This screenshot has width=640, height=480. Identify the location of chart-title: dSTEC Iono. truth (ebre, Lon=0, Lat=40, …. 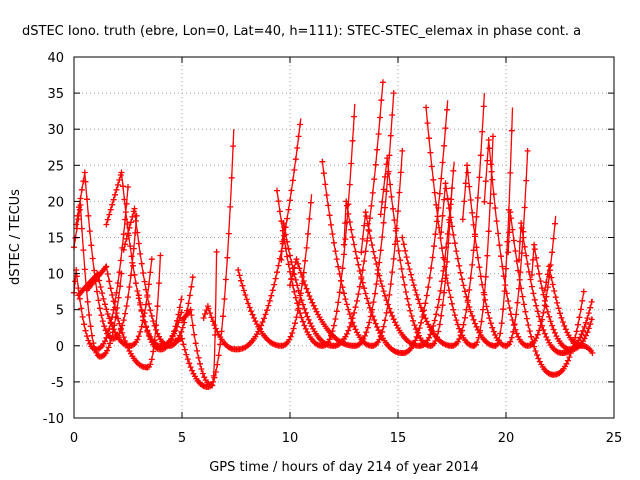
(301, 31).